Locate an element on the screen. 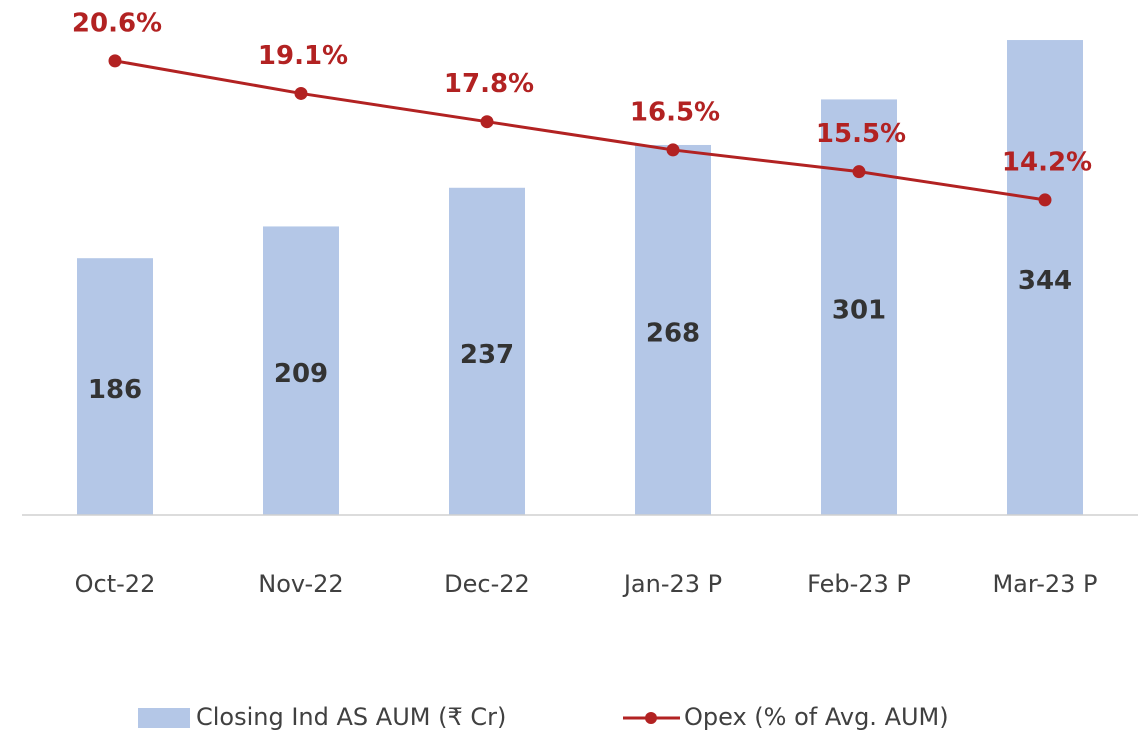  x-tick-label: Nov-22 is located at coordinates (300, 584).